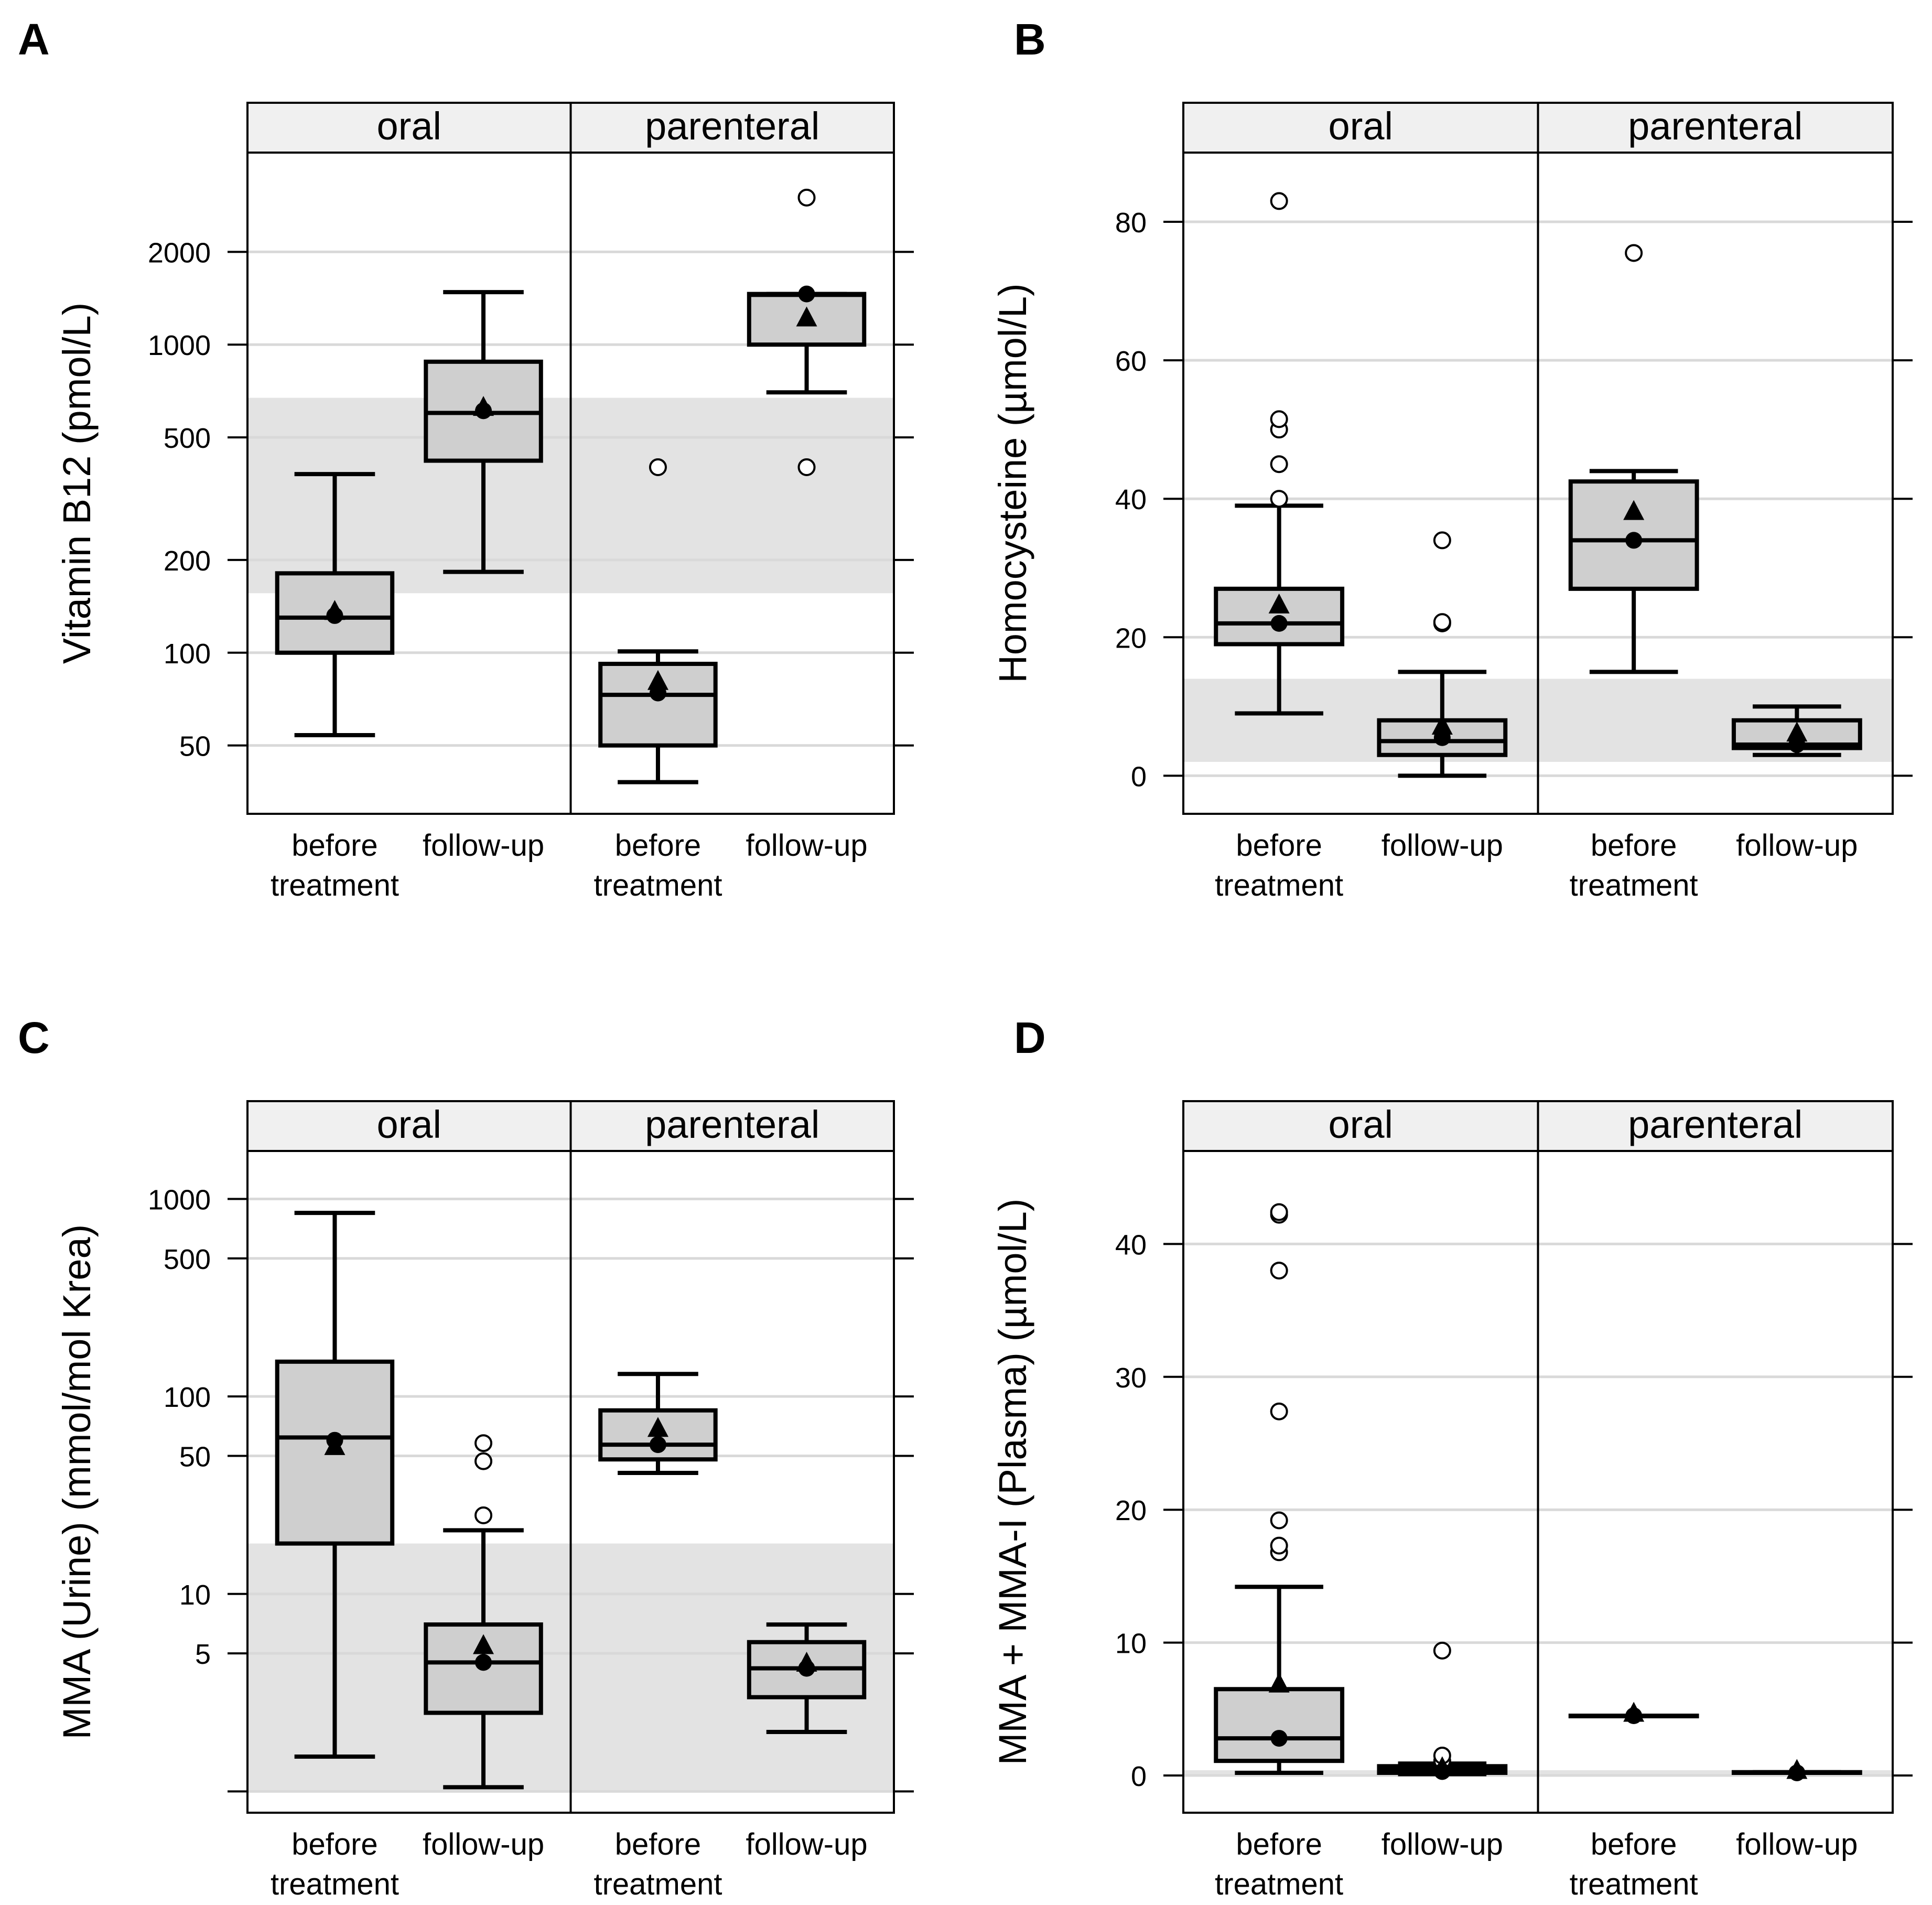 The image size is (1932, 1905). I want to click on panel-label-b: B, so click(1030, 39).